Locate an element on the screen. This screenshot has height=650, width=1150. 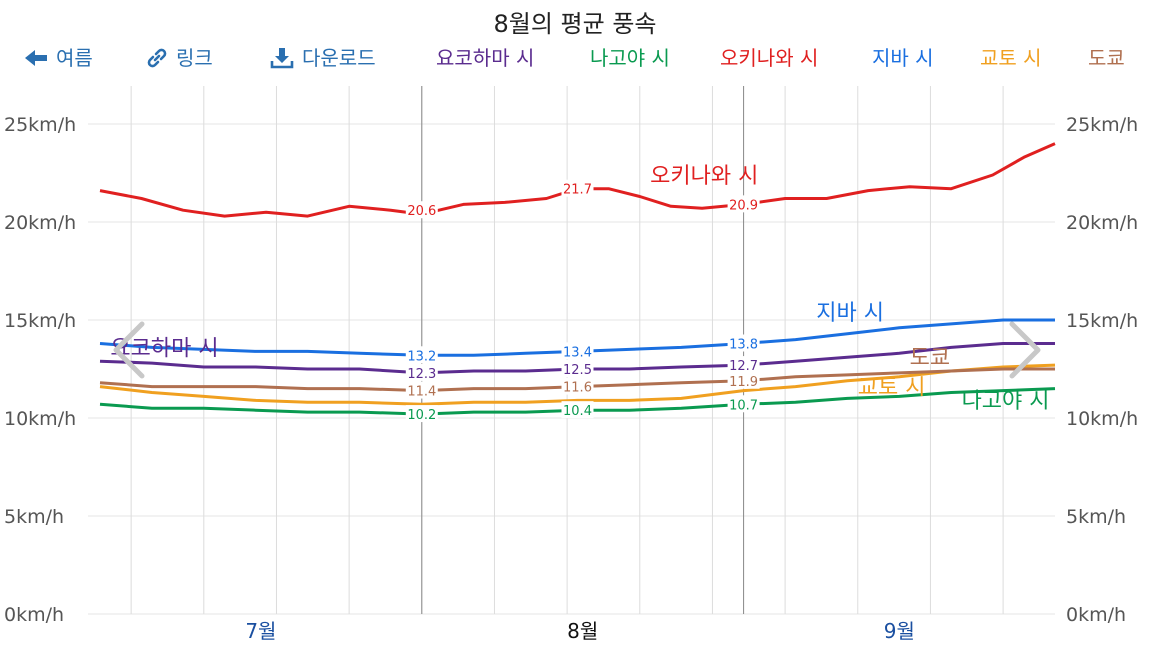
y-tick-label-right: 5km/h is located at coordinates (1096, 517).